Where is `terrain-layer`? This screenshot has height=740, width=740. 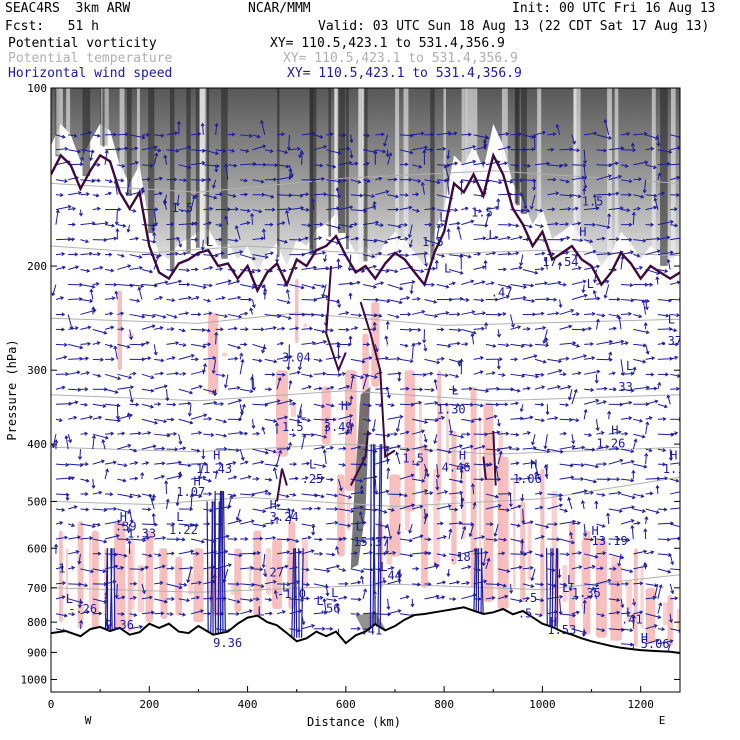 terrain-layer is located at coordinates (365, 649).